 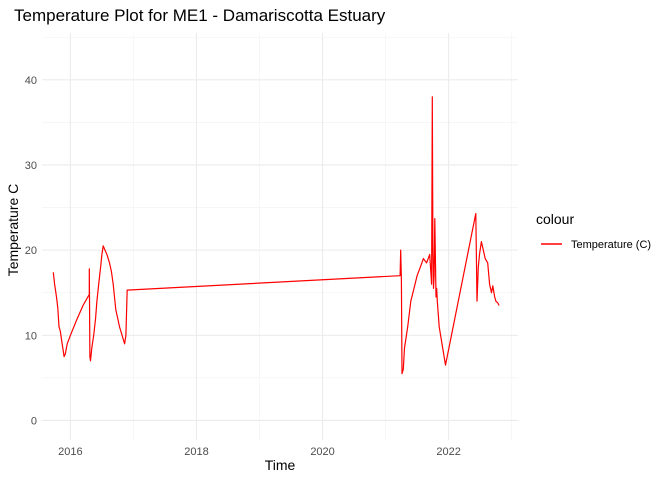 I want to click on x-tick-label: 2020, so click(x=322, y=452).